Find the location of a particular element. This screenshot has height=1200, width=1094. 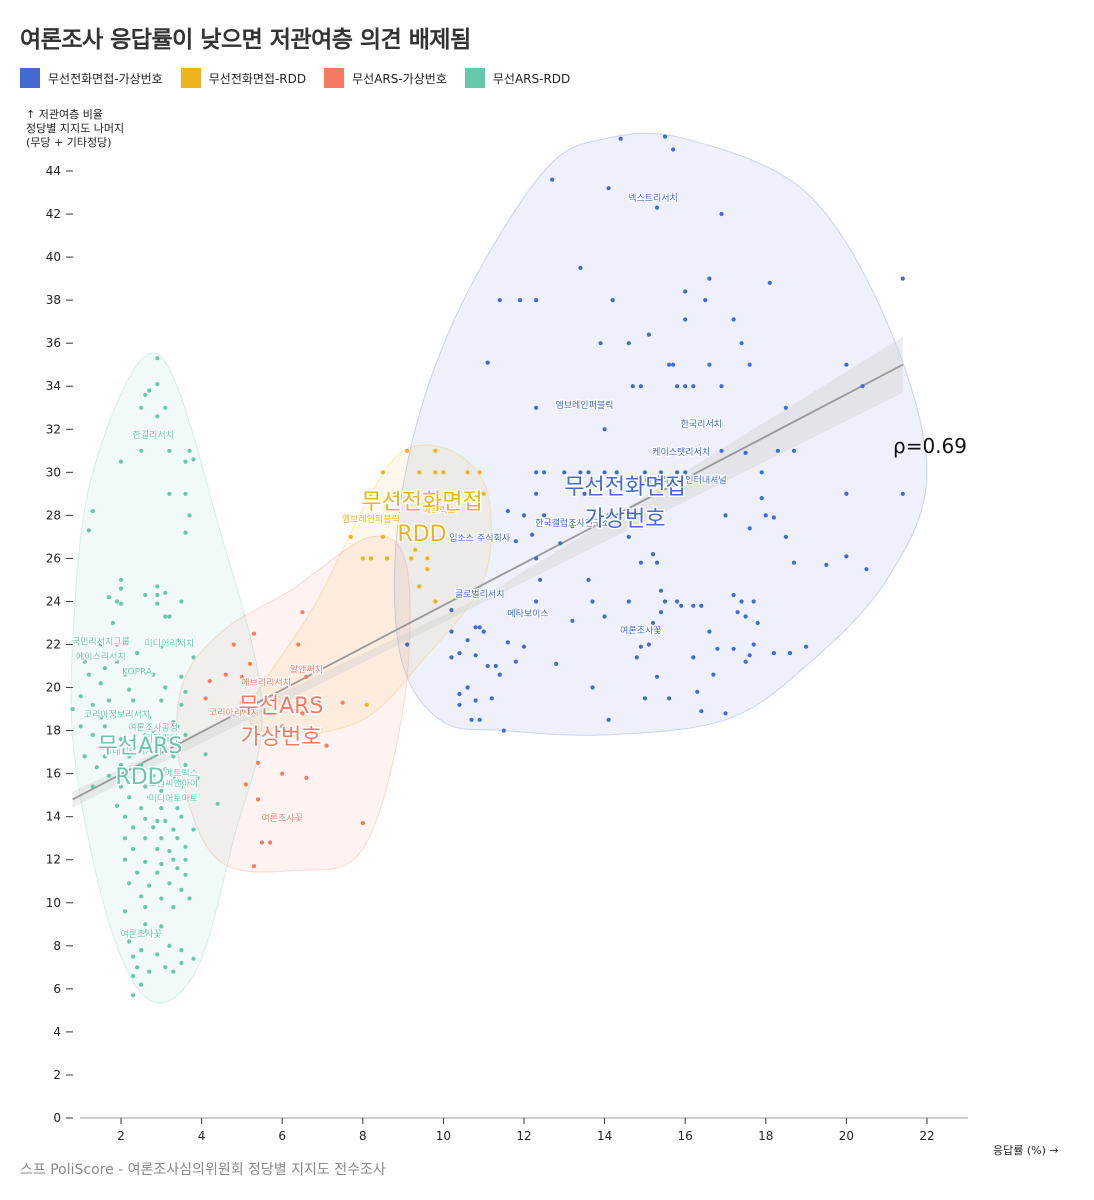

firm-label: 한국갤럽조사연구소 is located at coordinates (572, 523).